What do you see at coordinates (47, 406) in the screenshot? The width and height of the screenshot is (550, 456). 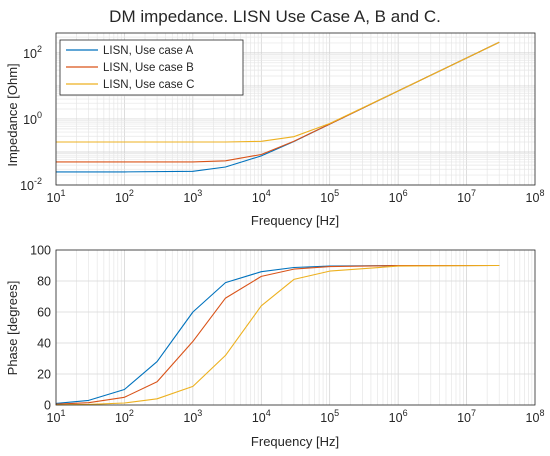 I see `phase-y-tick-label: 0` at bounding box center [47, 406].